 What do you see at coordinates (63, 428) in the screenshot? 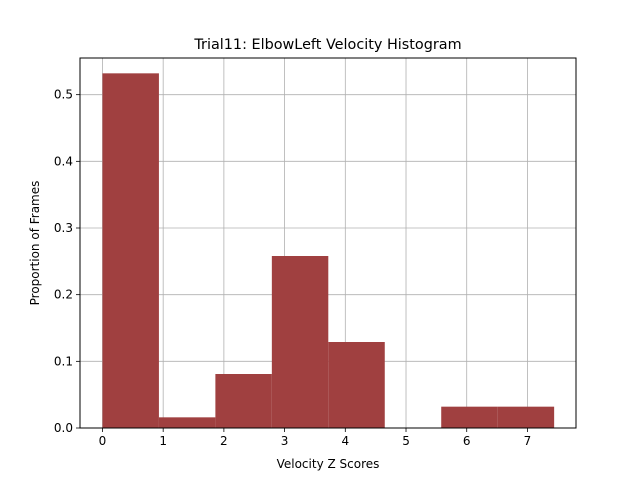
I see `y-tick-label: 0.0` at bounding box center [63, 428].